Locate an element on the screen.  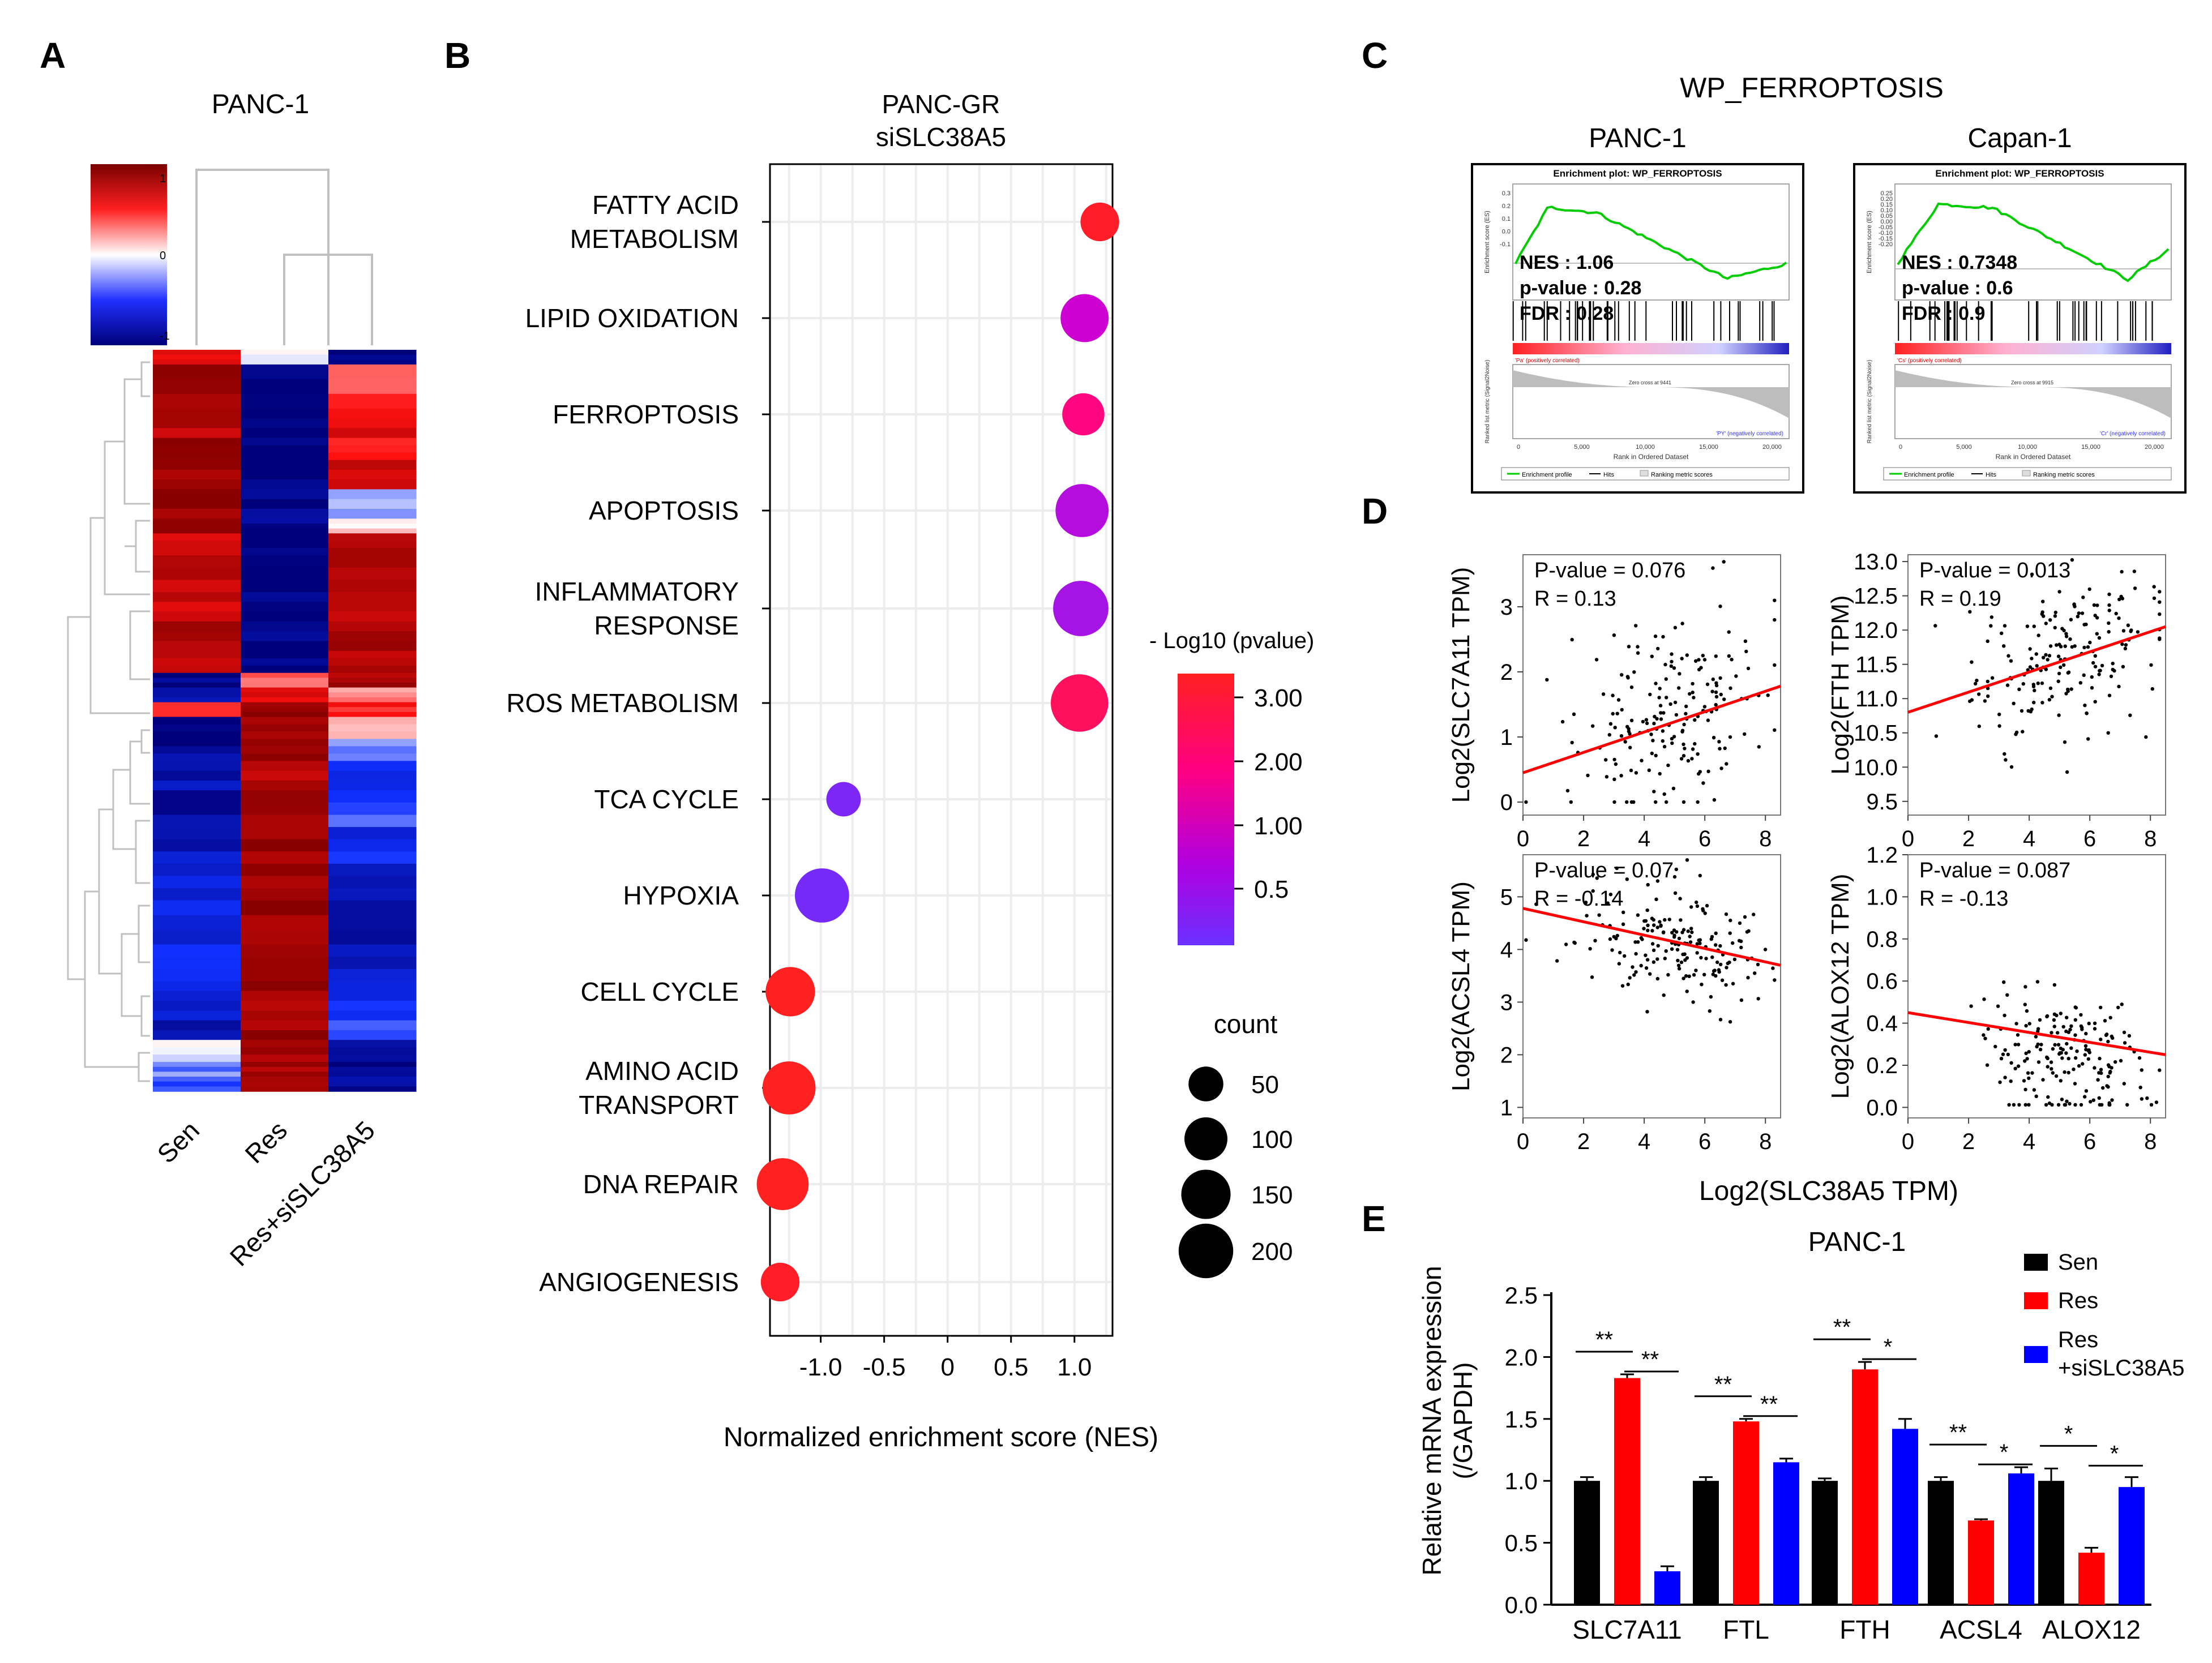
gsea-metric-ylabel: Ranked list metric (Signal2Noise) is located at coordinates (1870, 402).